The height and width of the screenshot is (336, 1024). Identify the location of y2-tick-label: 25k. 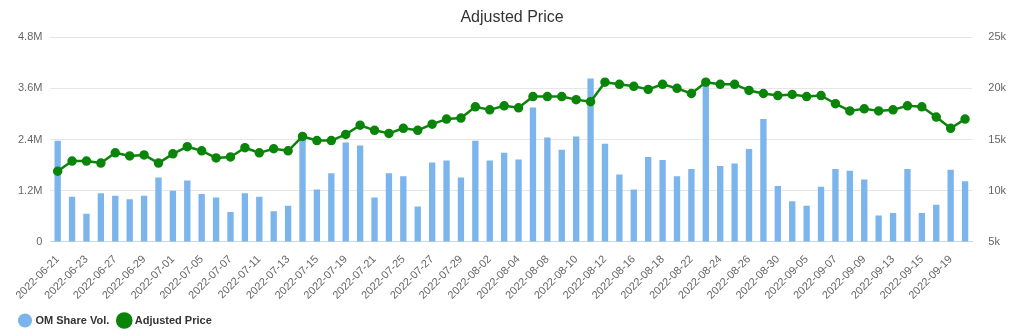
(997, 36).